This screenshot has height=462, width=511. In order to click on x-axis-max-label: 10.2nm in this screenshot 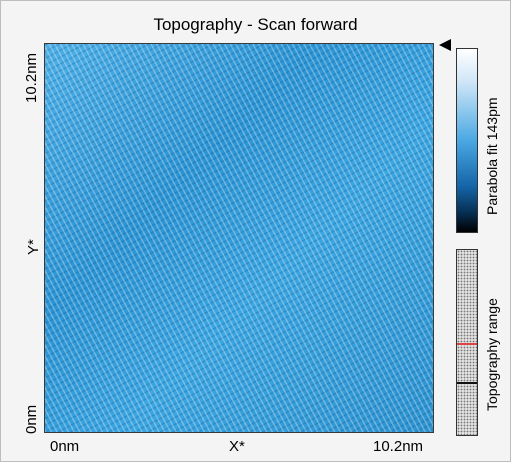, I will do `click(398, 446)`.